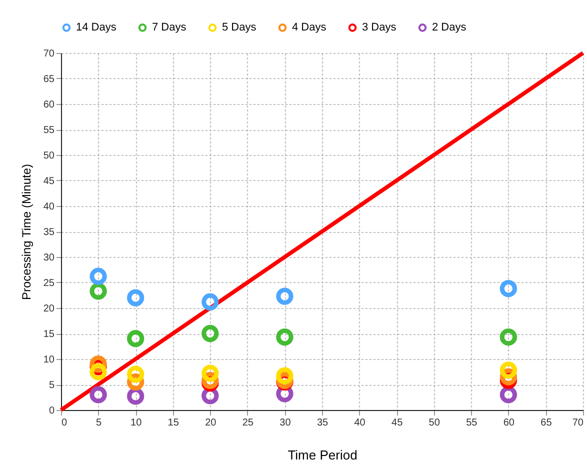  I want to click on legend-label: 5 Days, so click(239, 28).